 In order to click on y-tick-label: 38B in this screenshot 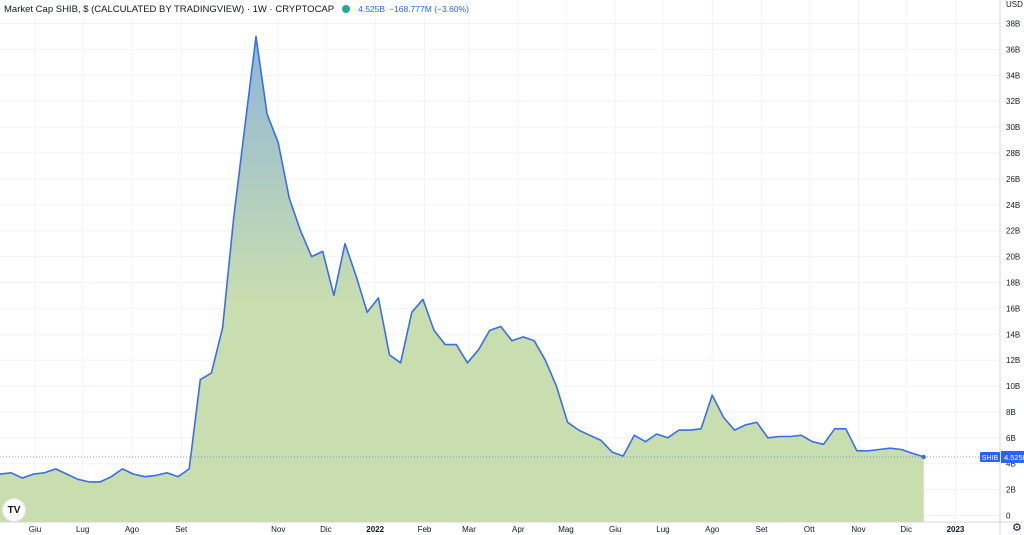, I will do `click(1013, 24)`.